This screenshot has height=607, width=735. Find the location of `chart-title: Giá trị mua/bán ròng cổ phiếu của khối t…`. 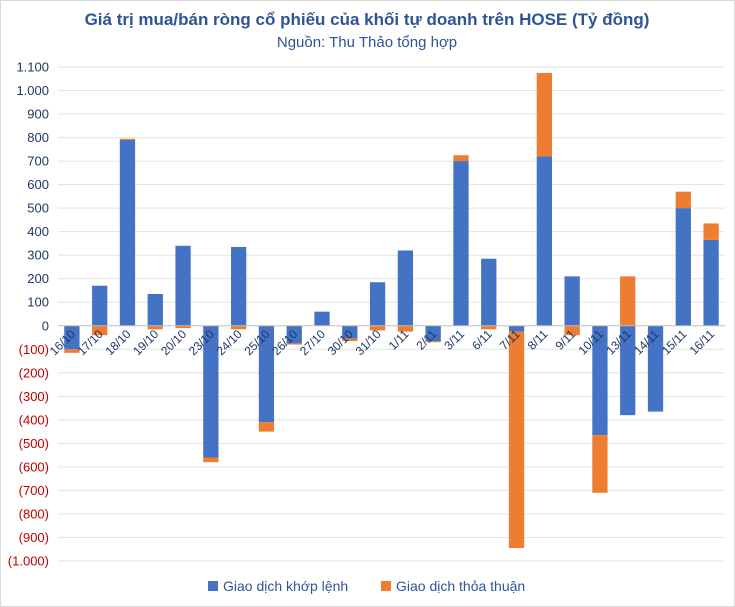

chart-title: Giá trị mua/bán ròng cổ phiếu của khối t… is located at coordinates (367, 19).